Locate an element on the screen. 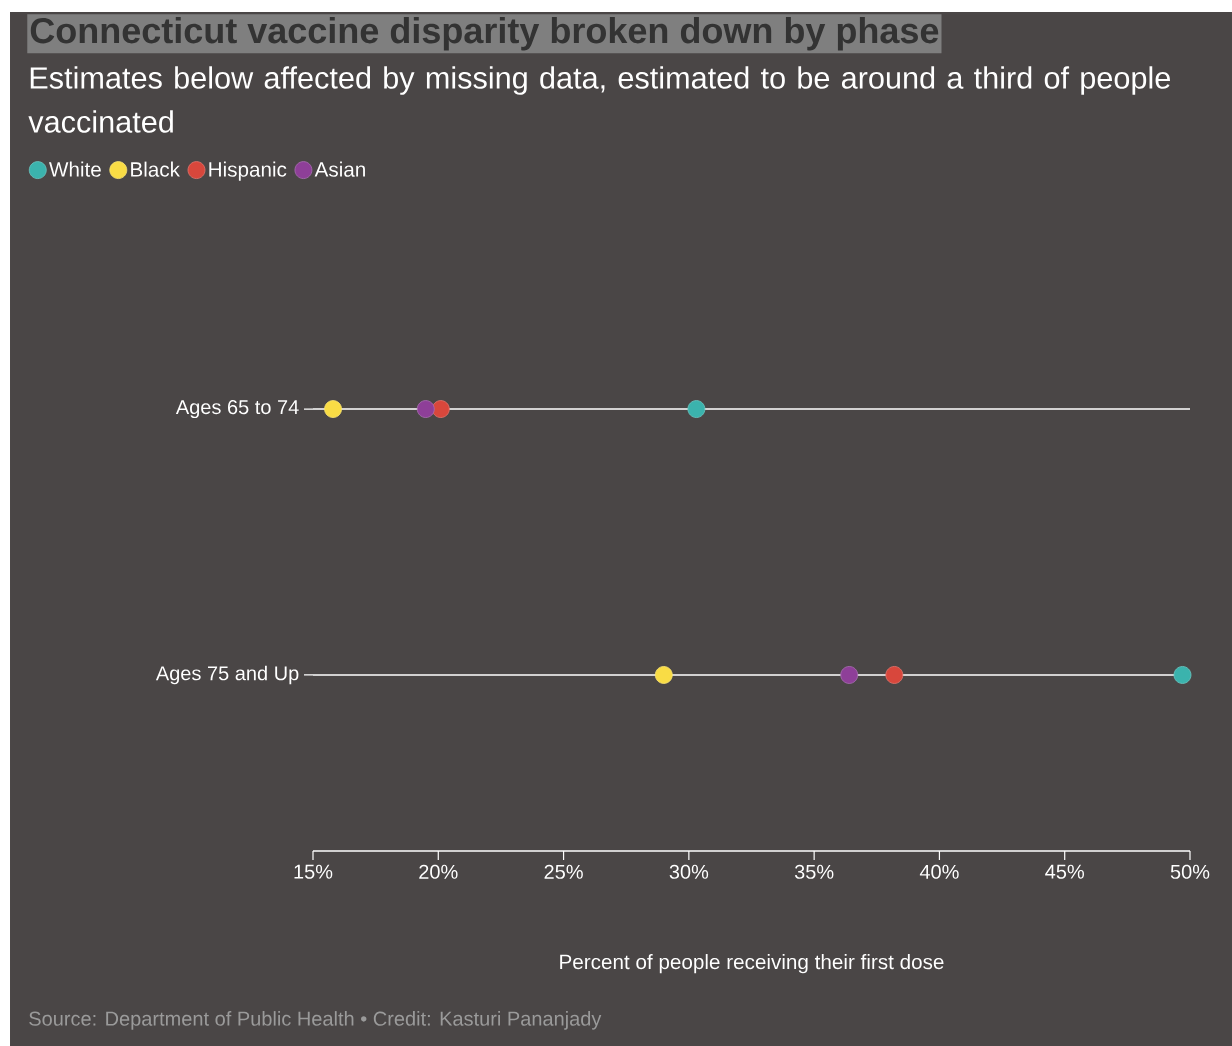 This screenshot has width=1232, height=1046. legend-label: Asian is located at coordinates (339, 169).